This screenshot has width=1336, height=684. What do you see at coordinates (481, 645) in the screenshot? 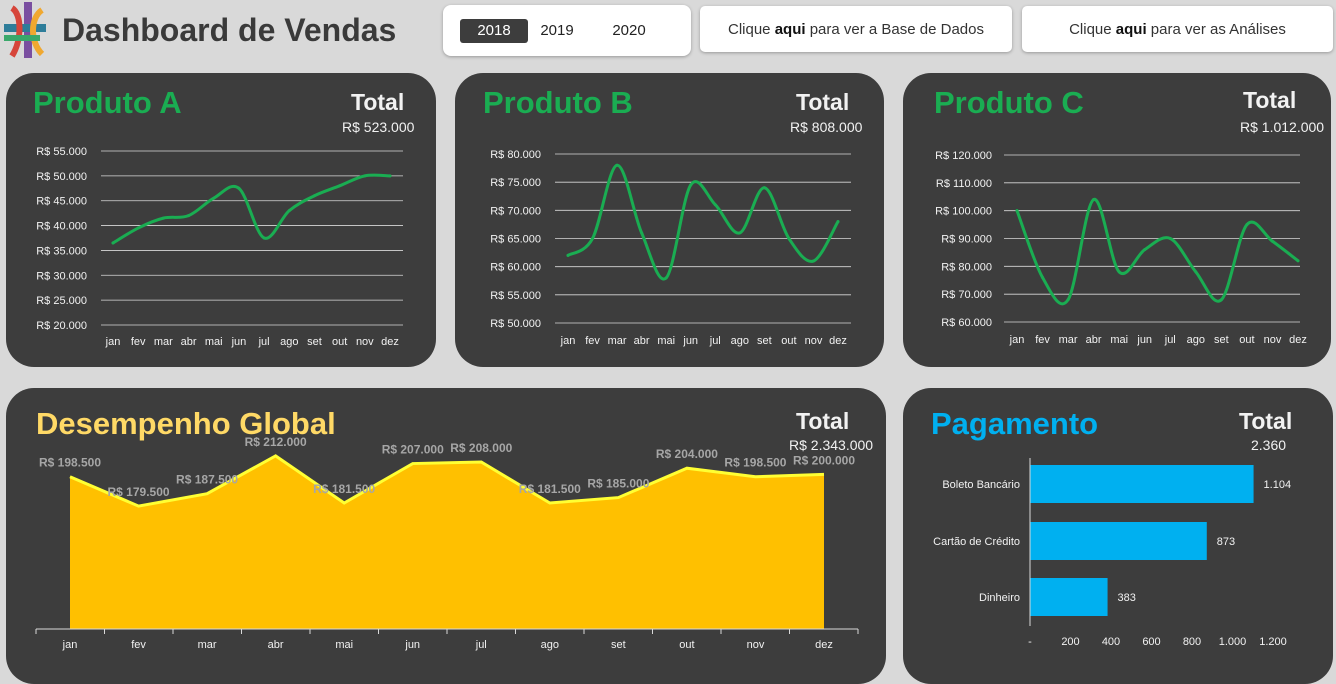
I see `desempenho-x-tick-label: jul` at bounding box center [481, 645].